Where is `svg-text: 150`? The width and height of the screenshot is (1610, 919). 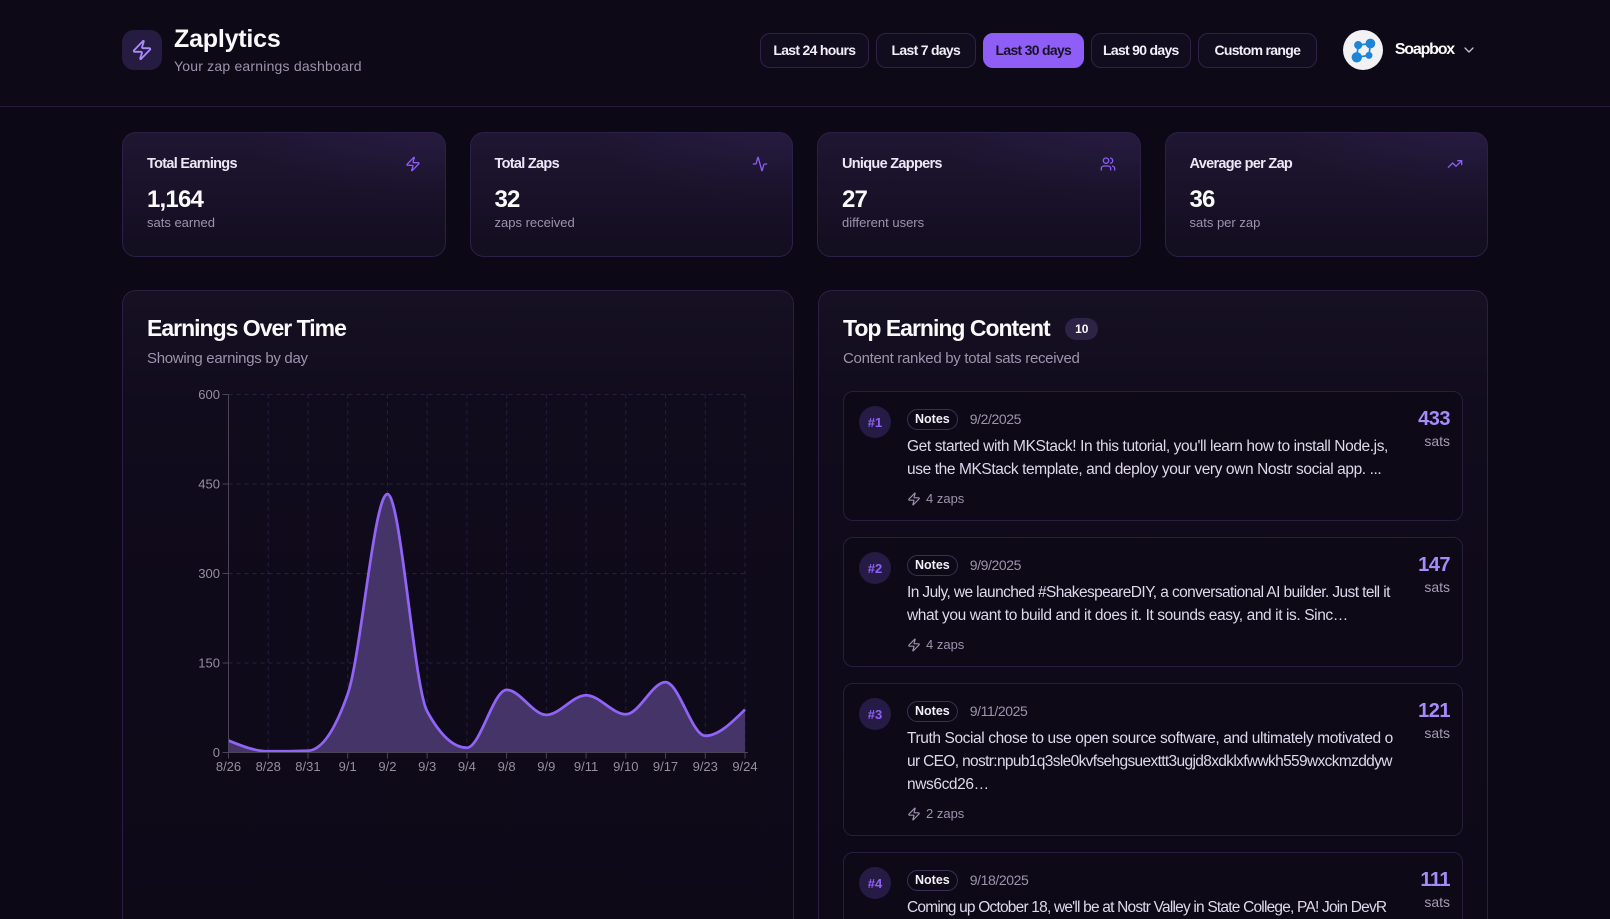
svg-text: 150 is located at coordinates (209, 663).